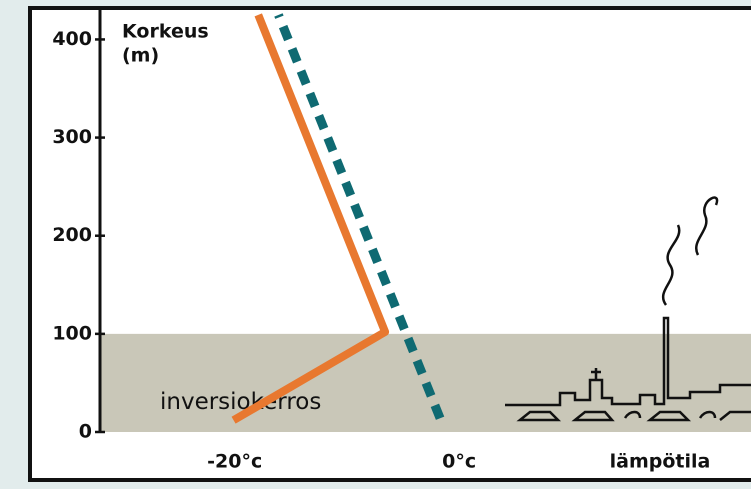  I want to click on y-axis-label: Korkeus, so click(165, 32).